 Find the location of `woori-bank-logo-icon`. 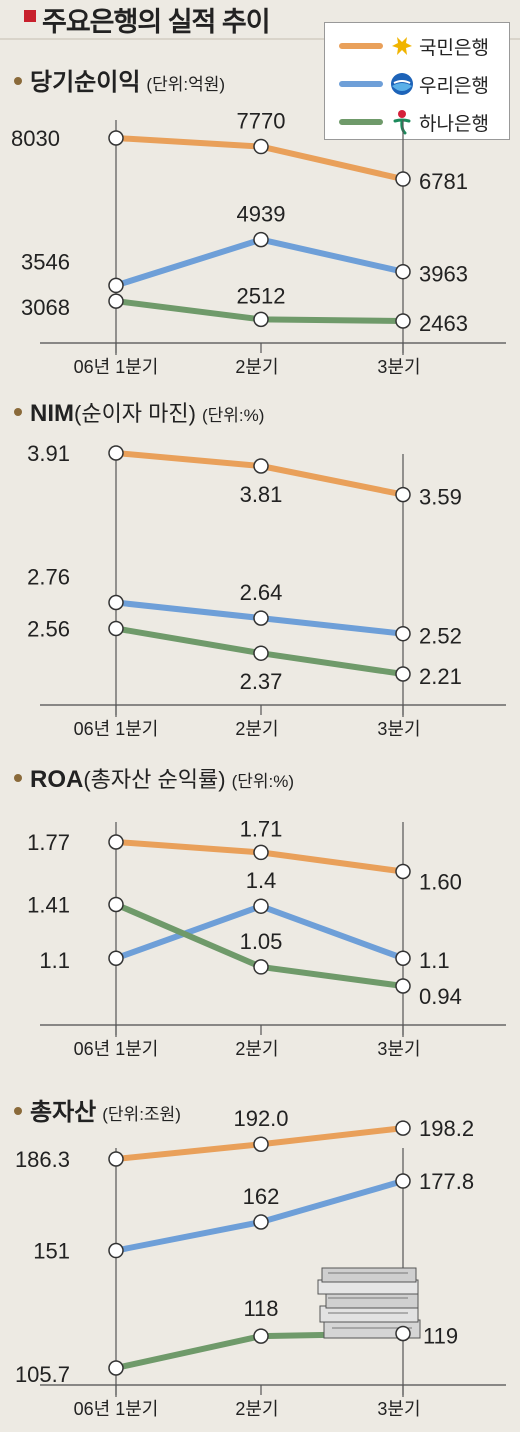

woori-bank-logo-icon is located at coordinates (402, 84).